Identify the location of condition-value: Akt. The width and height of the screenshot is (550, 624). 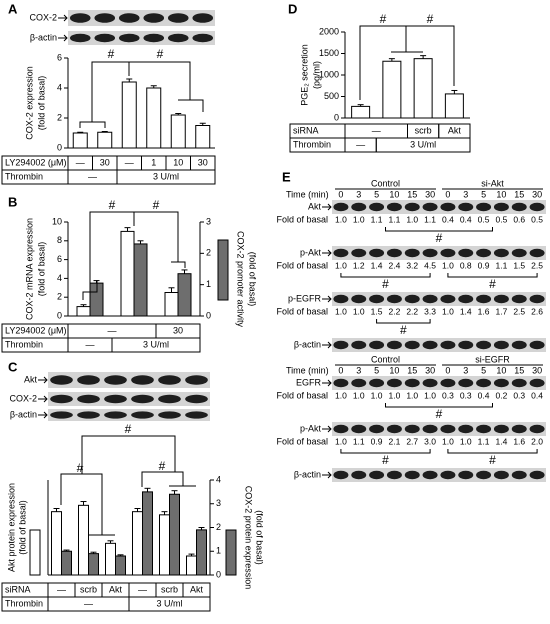
(116, 589).